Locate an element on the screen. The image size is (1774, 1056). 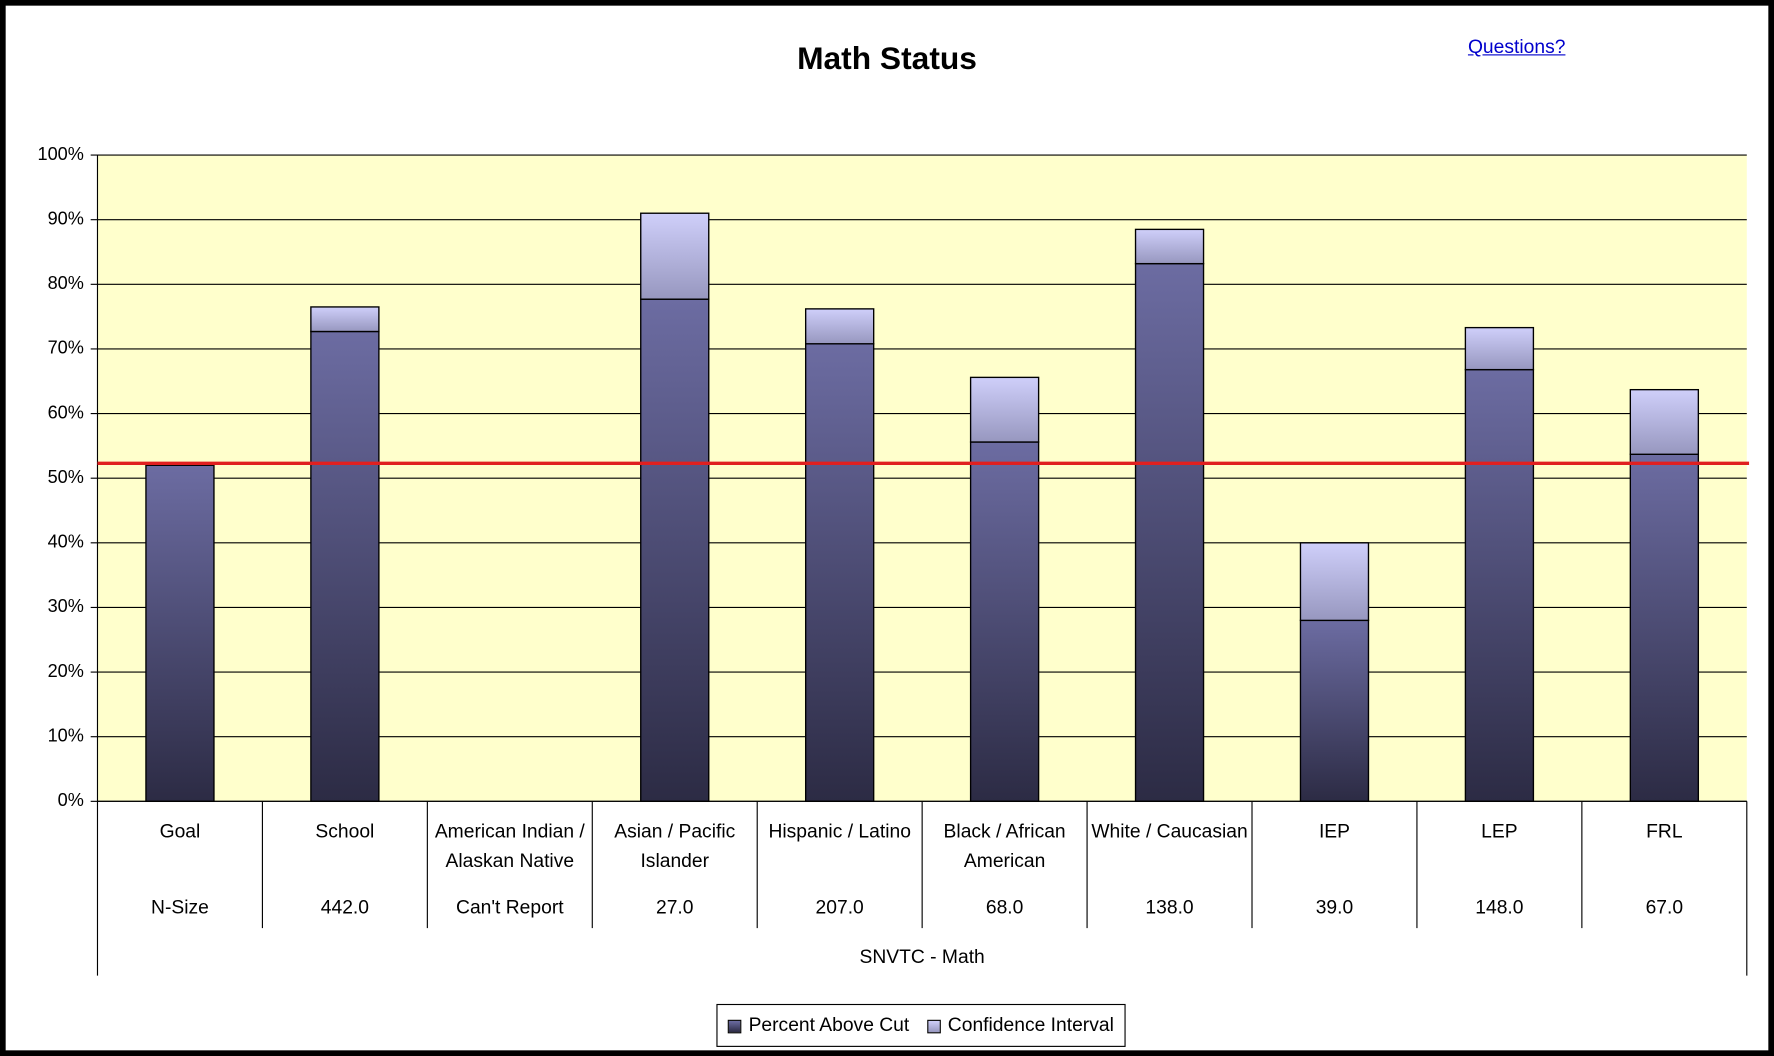
y-tick-label: 100% is located at coordinates (61, 154).